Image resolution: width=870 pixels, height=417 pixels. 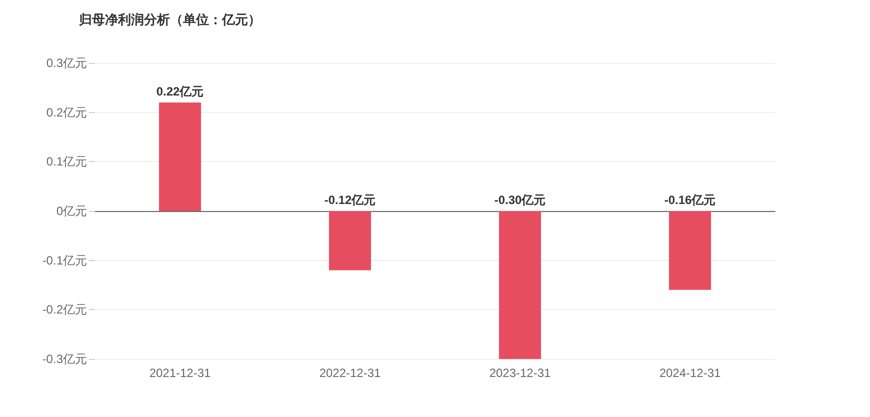 I want to click on y-tick-label: 0.2亿元, so click(x=66, y=112).